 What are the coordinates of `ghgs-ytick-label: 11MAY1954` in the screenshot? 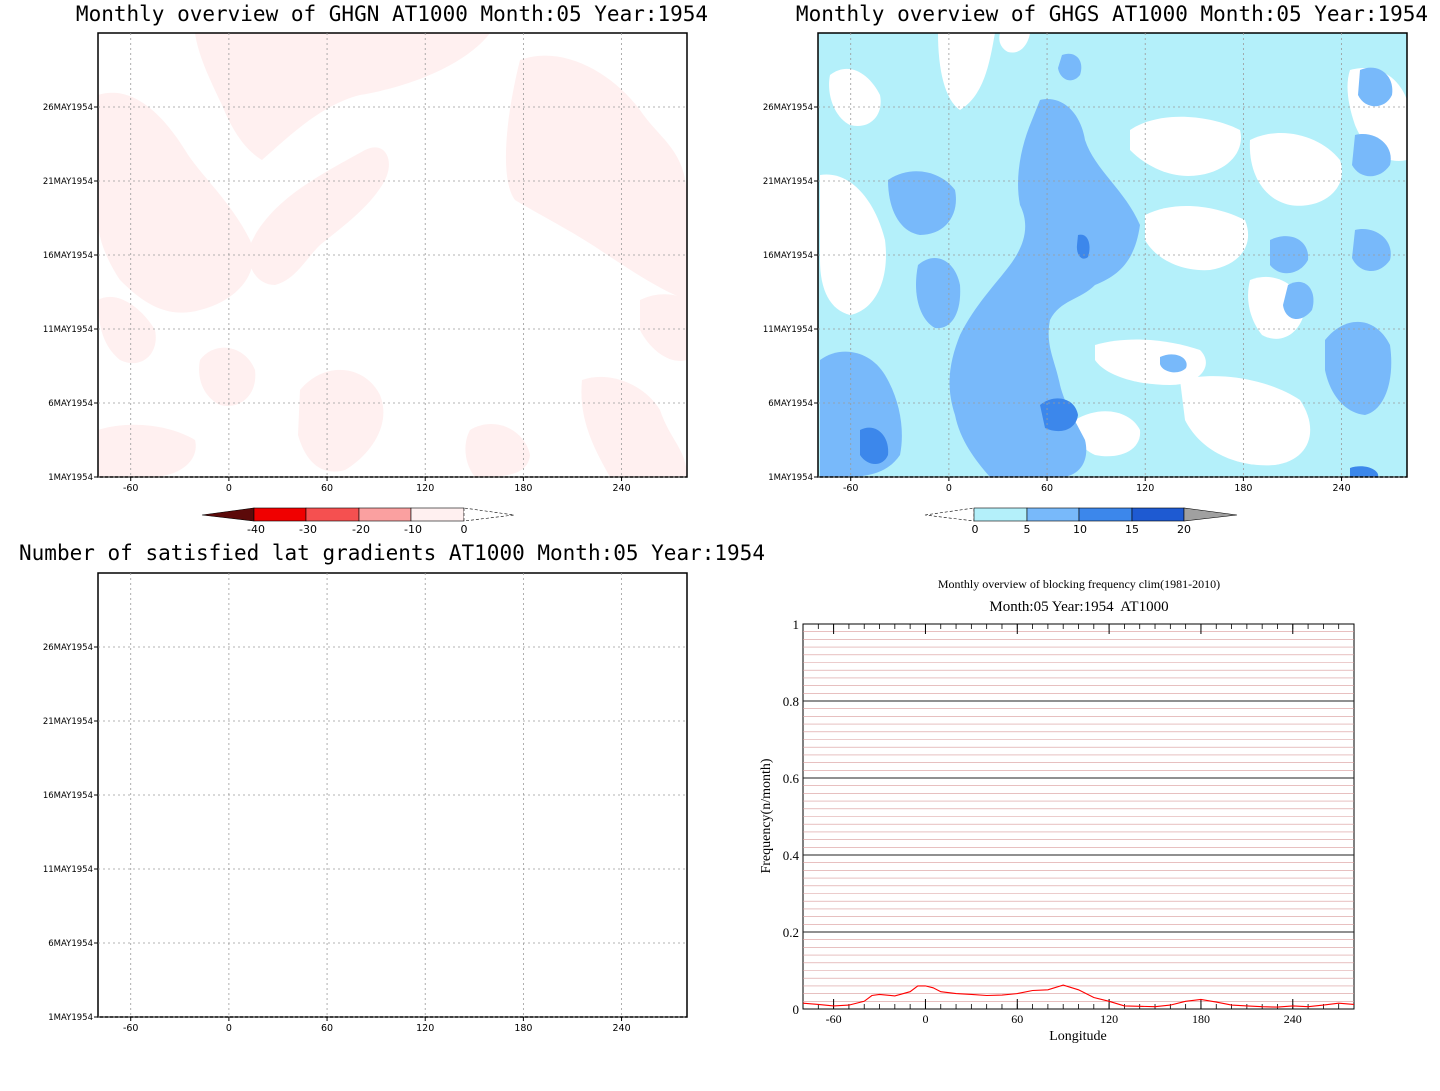 It's located at (788, 330).